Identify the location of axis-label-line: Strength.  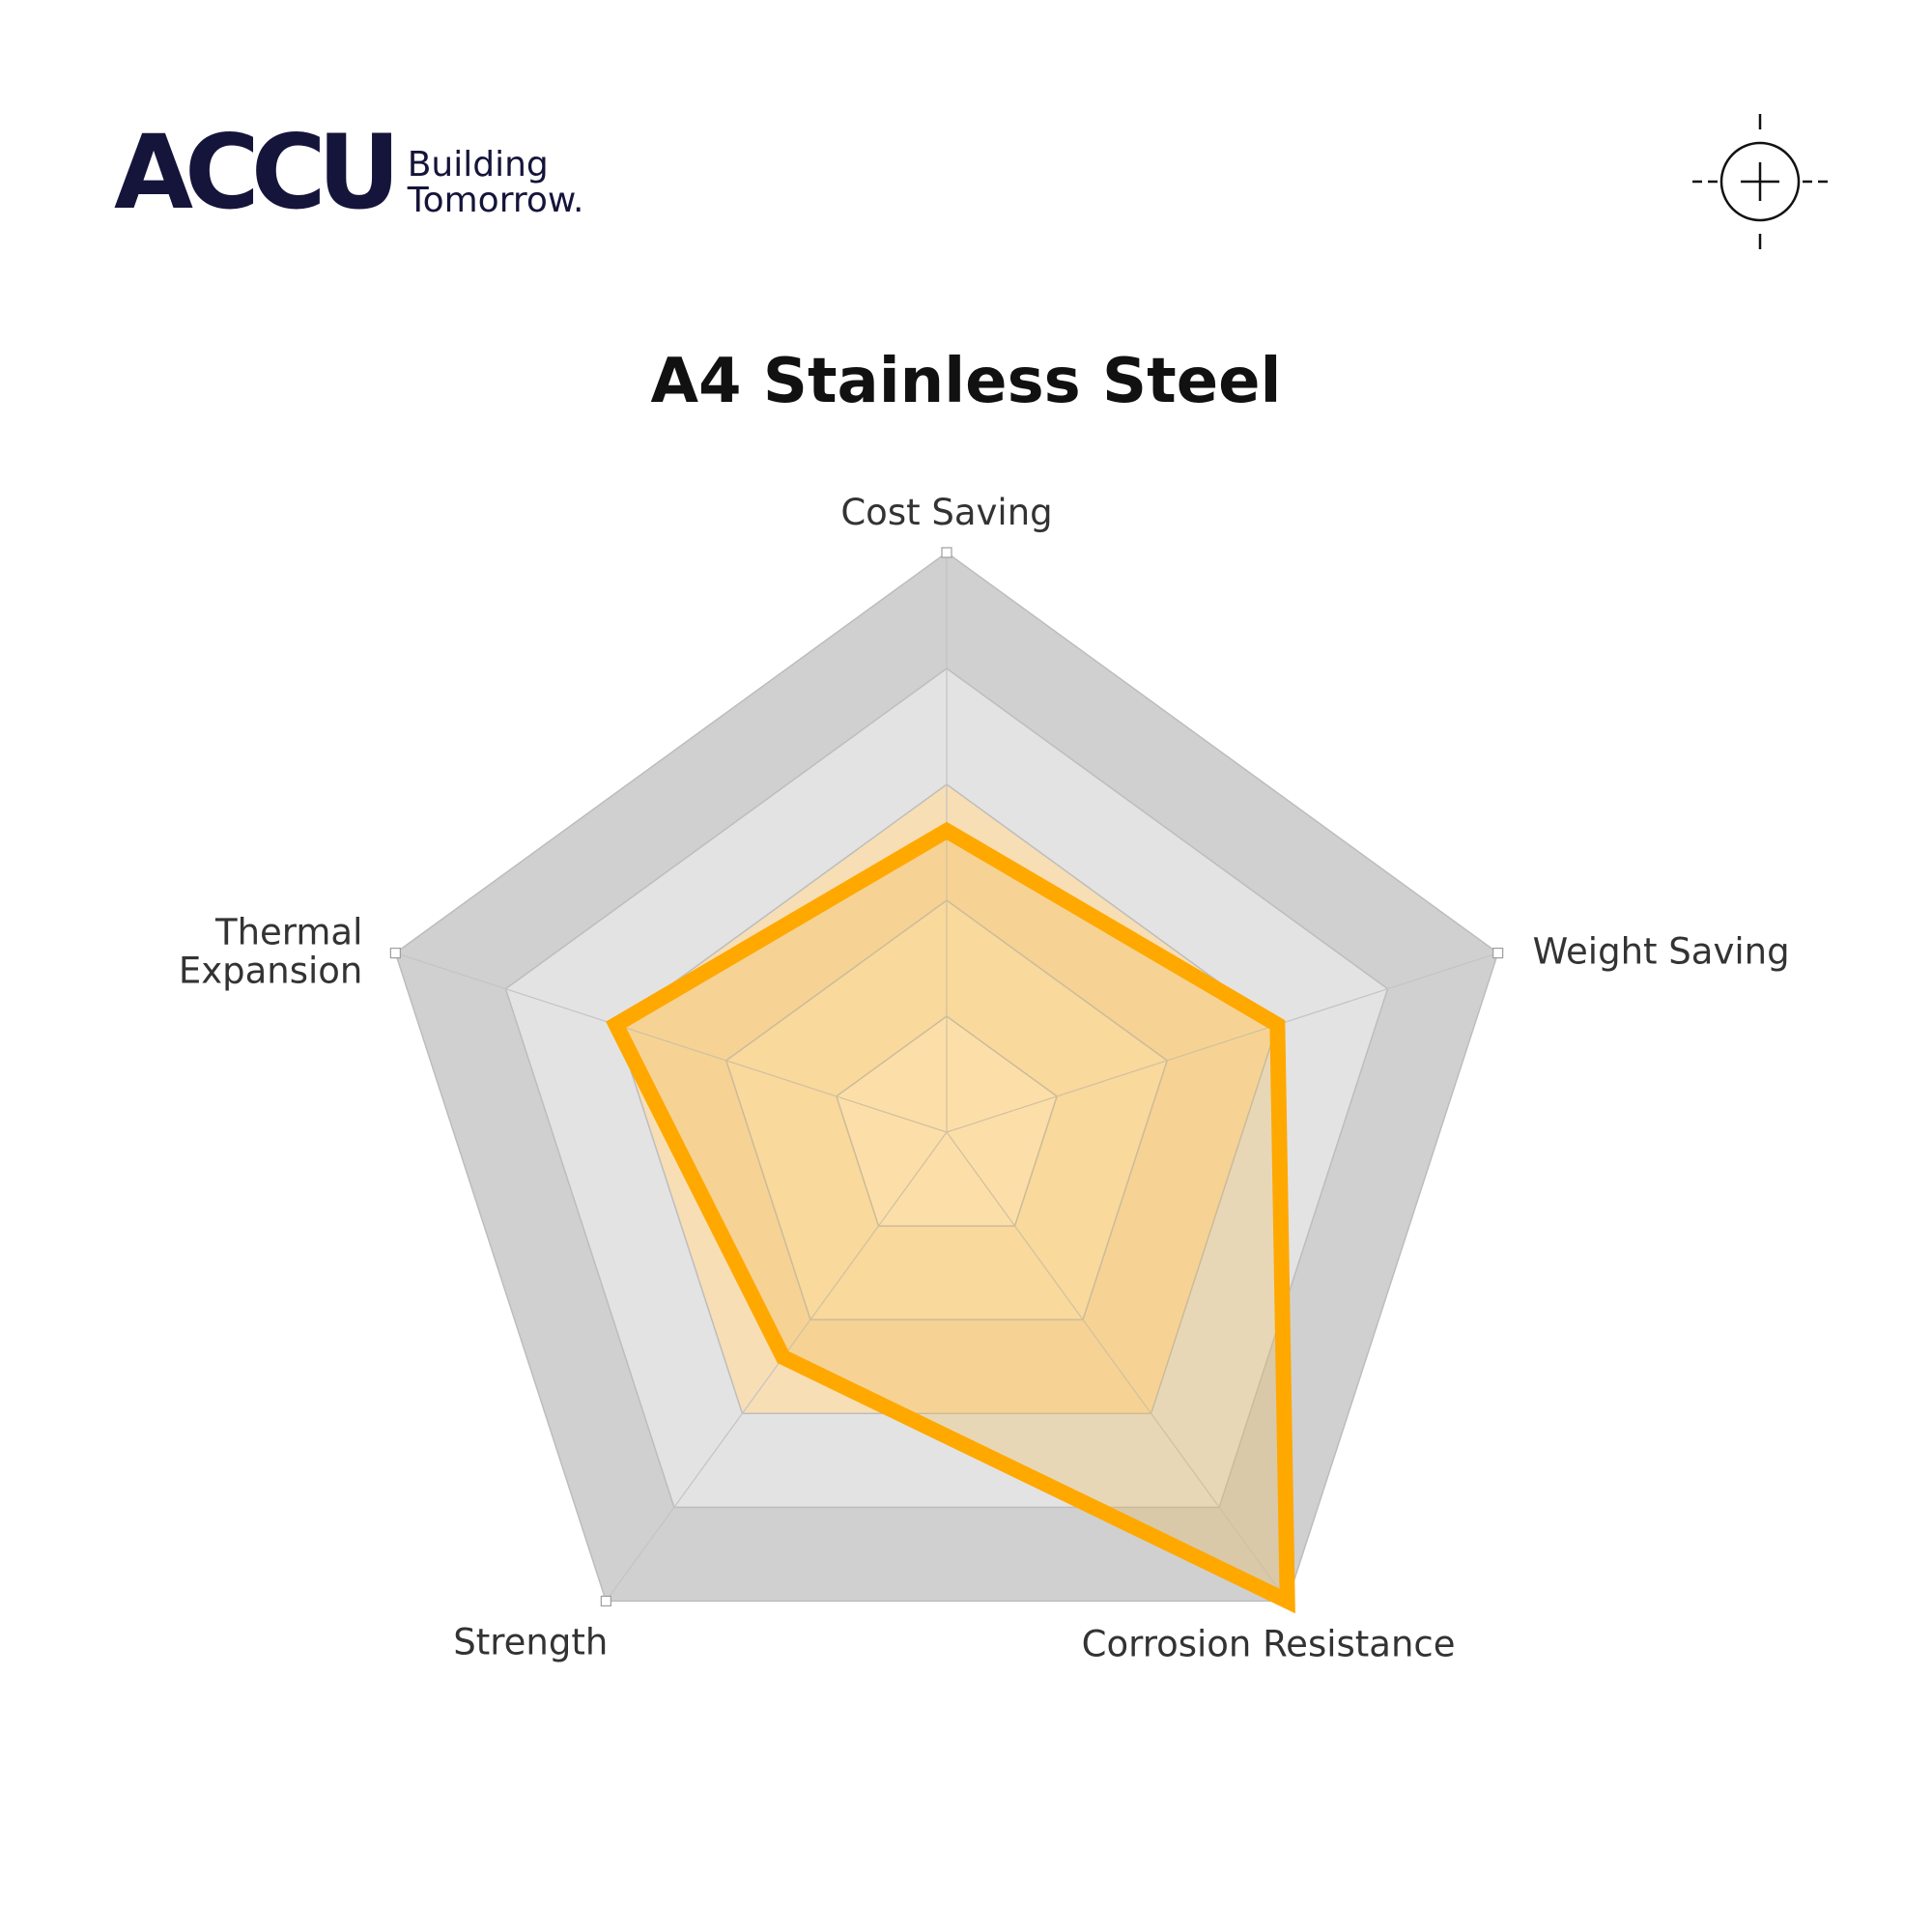
(530, 1641).